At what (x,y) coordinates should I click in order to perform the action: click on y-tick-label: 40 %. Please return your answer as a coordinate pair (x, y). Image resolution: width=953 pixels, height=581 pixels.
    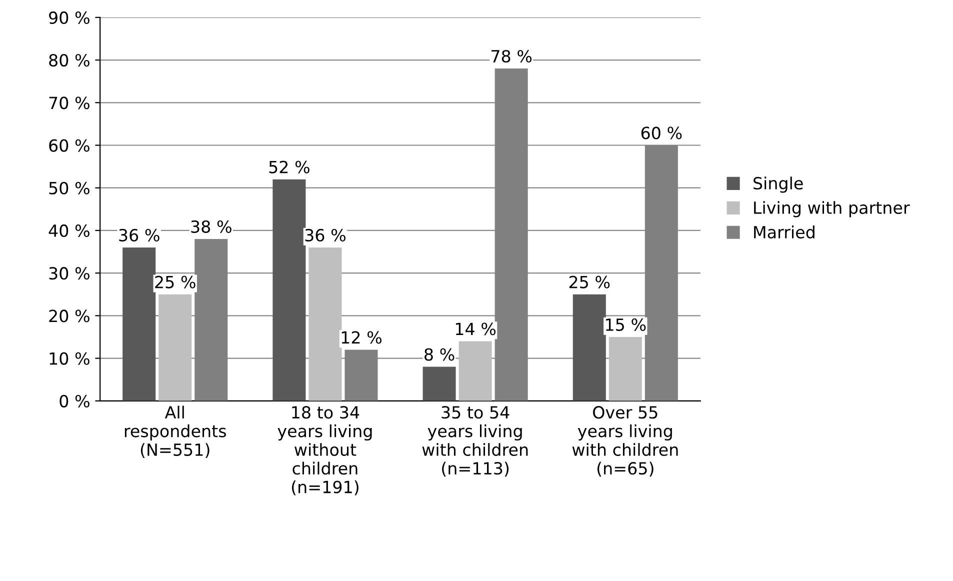
    Looking at the image, I should click on (69, 231).